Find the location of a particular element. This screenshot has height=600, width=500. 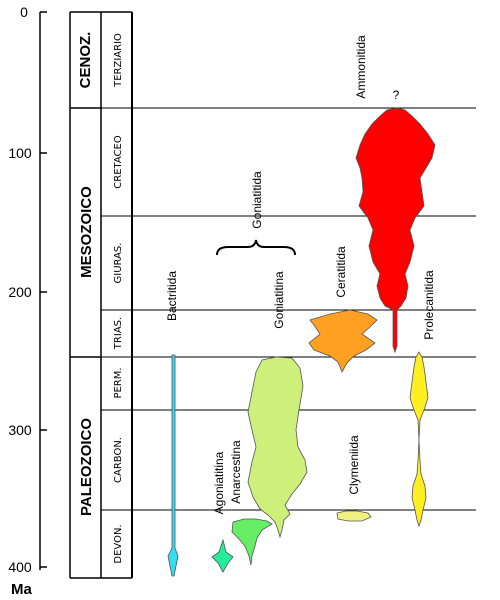

taxon-label-bactritida: Bactritida is located at coordinates (172, 296).